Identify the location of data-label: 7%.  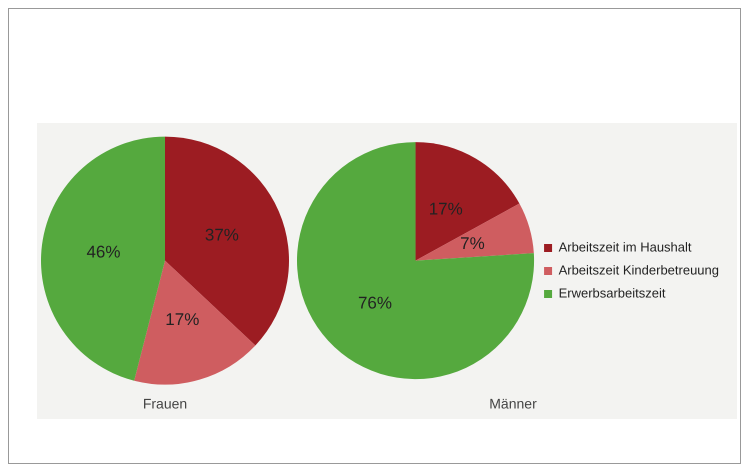
(472, 243).